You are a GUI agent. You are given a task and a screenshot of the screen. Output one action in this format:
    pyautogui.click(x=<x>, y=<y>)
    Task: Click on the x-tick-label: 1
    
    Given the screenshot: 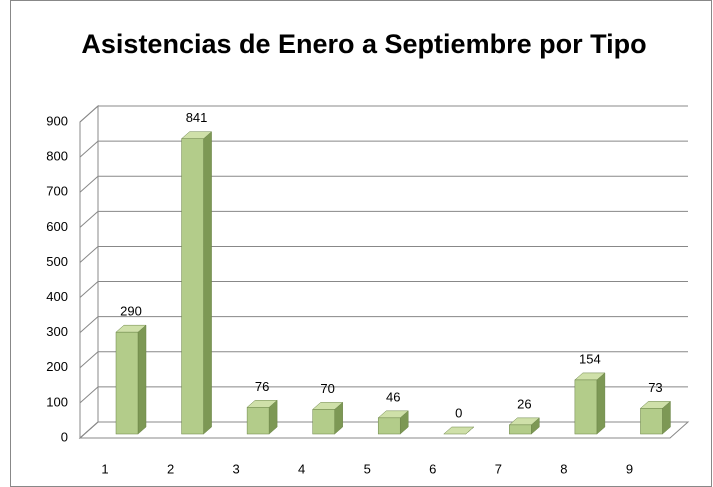 What is the action you would take?
    pyautogui.click(x=104, y=468)
    